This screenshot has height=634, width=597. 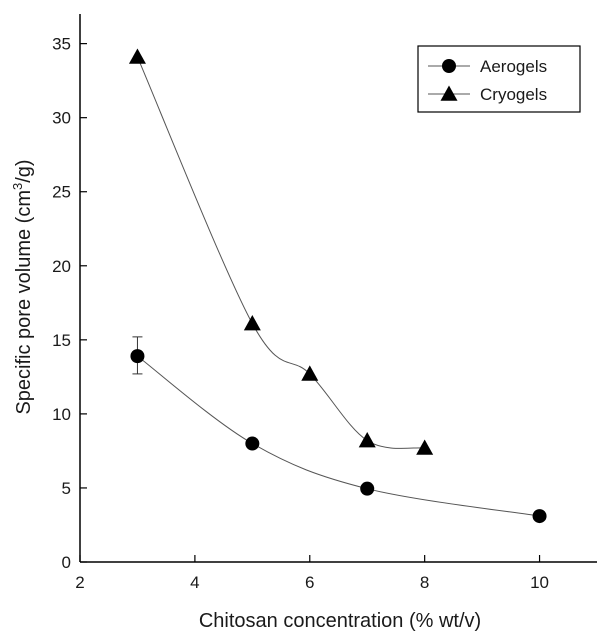 I want to click on legend-cryogels-marker, so click(x=449, y=93).